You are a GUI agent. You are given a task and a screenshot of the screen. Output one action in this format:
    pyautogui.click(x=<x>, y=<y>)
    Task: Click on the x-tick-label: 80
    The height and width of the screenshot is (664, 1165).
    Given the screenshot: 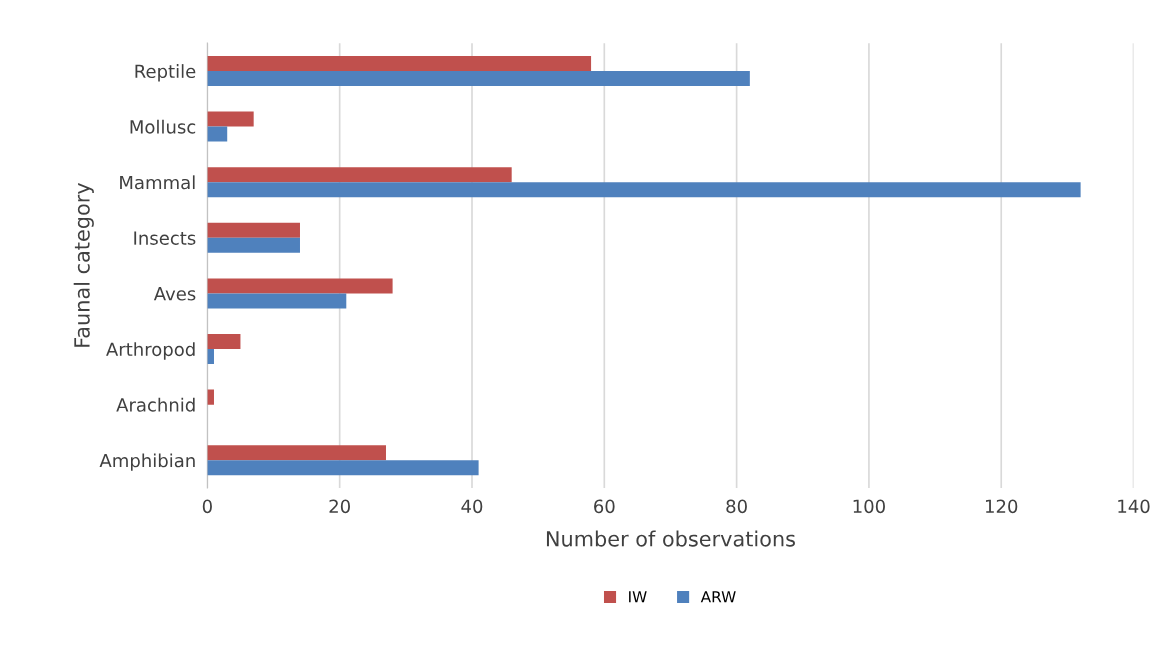 What is the action you would take?
    pyautogui.click(x=736, y=506)
    